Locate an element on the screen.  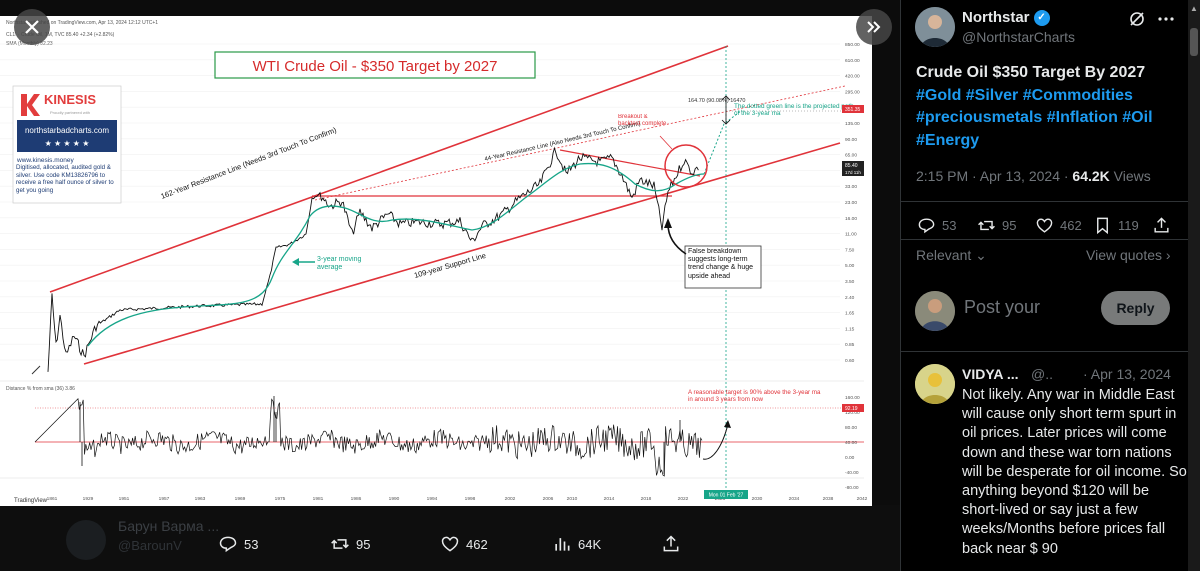
price-tag-current is located at coordinates (853, 168).